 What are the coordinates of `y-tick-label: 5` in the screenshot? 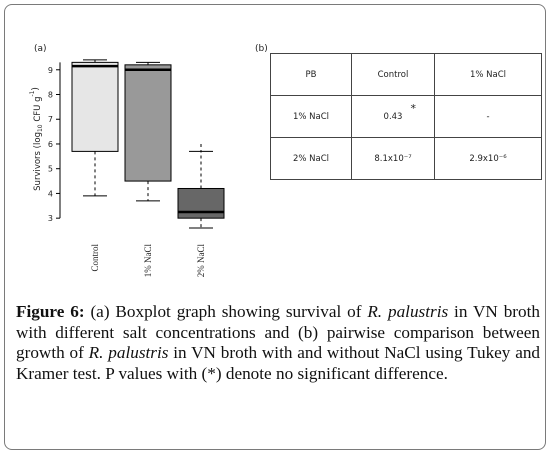 It's located at (50, 169).